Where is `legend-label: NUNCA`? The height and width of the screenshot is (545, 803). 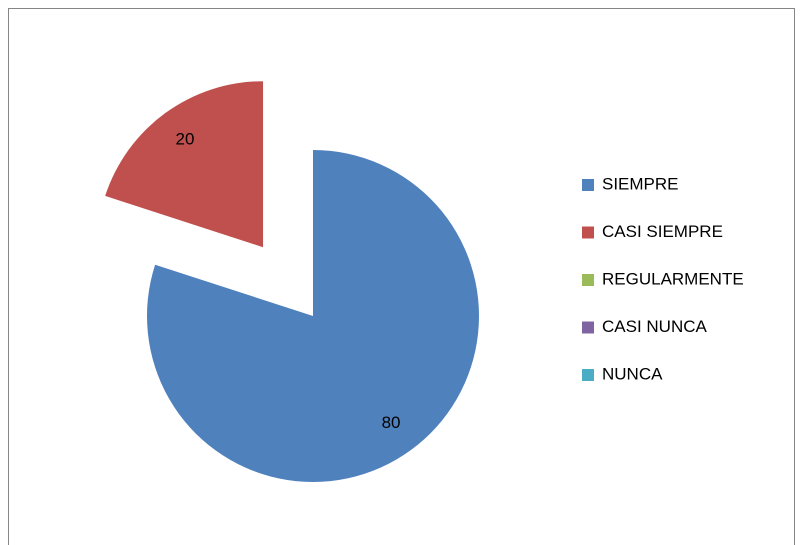
legend-label: NUNCA is located at coordinates (632, 373).